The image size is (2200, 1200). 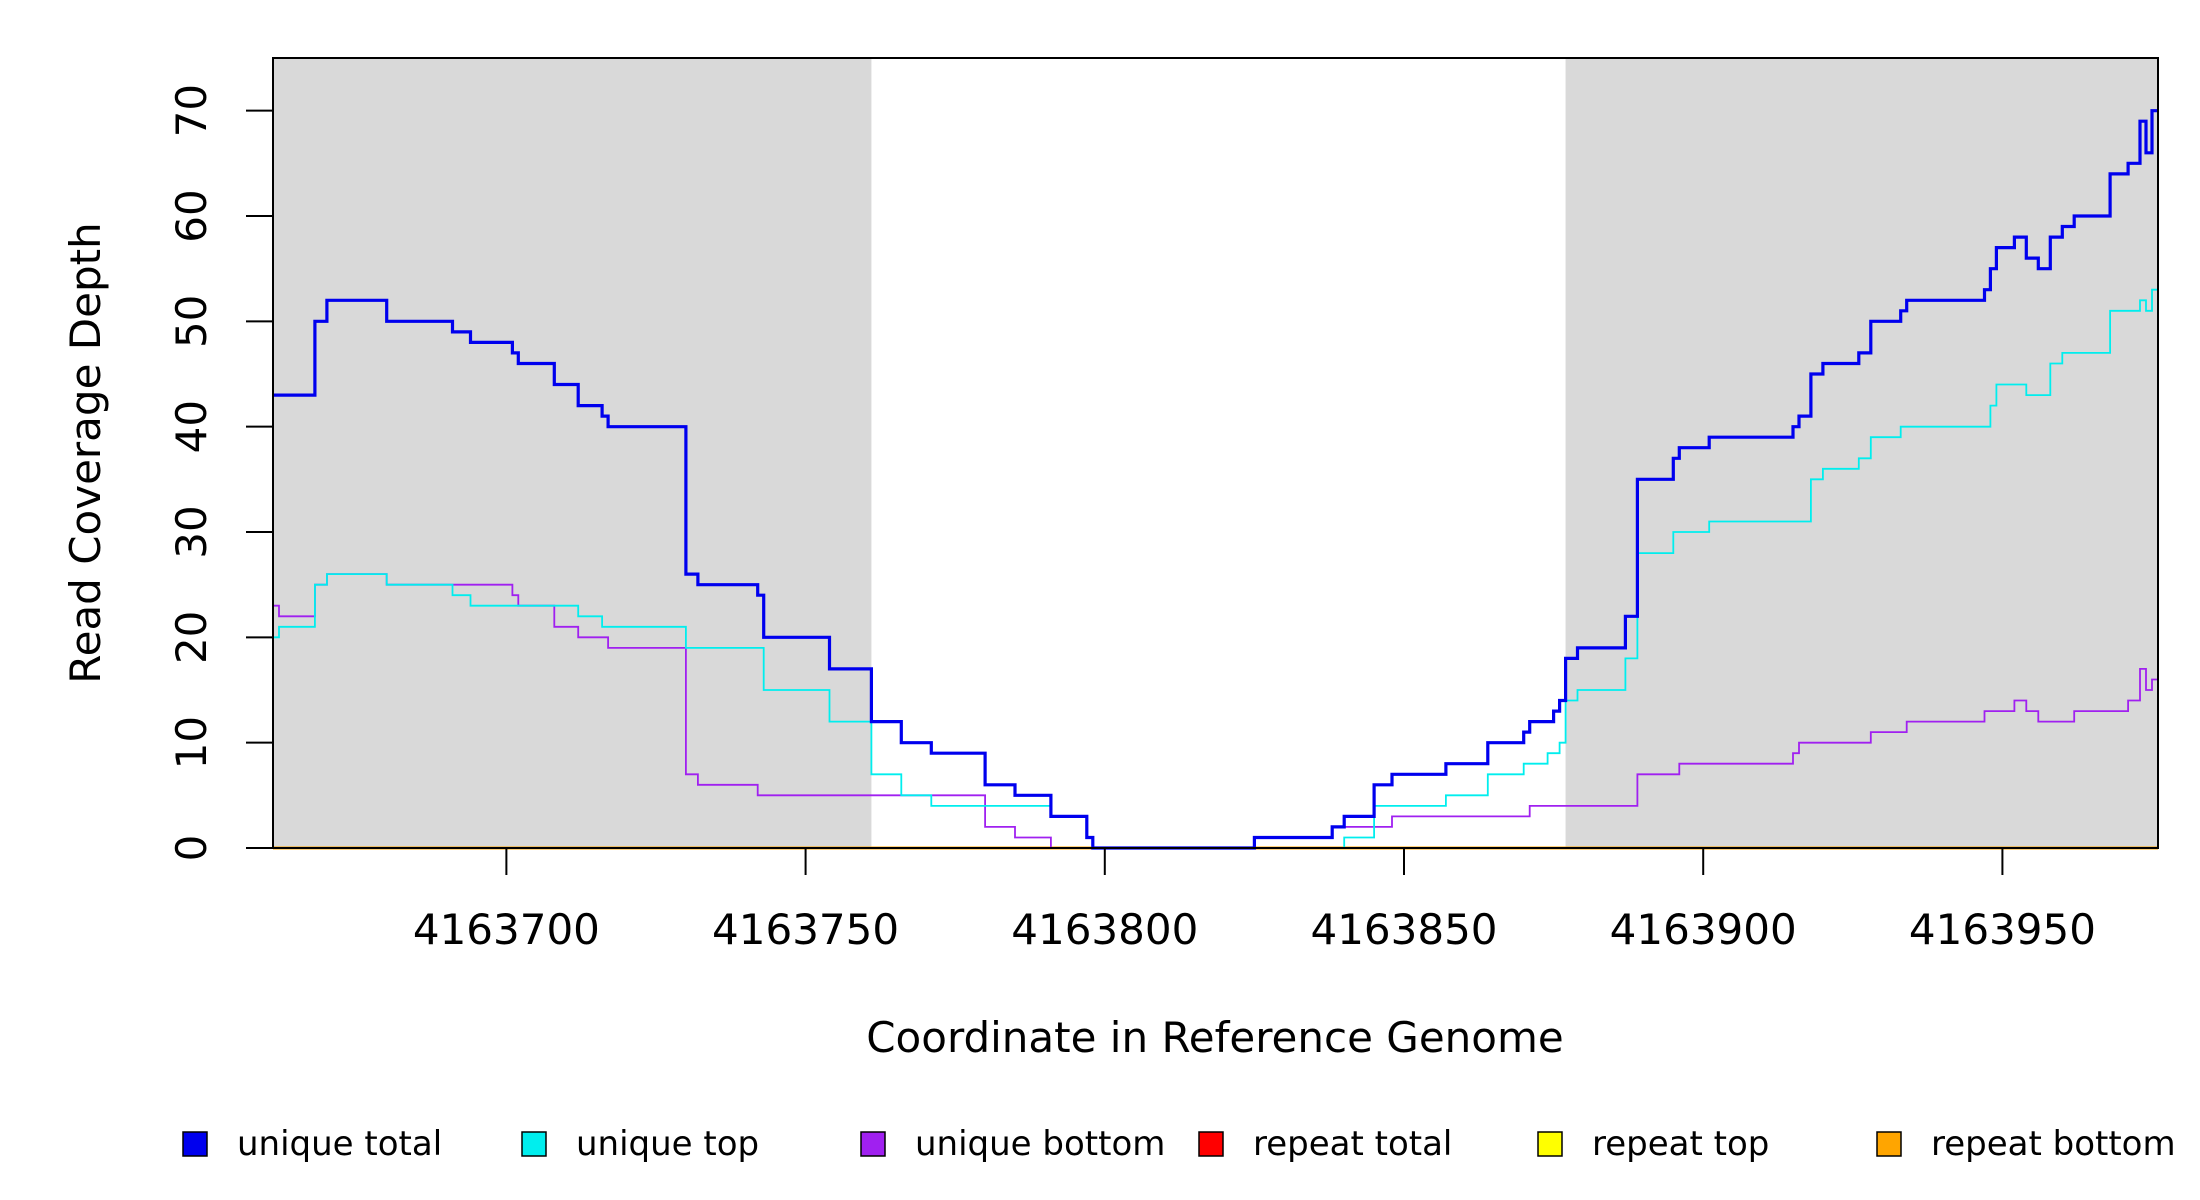 What do you see at coordinates (191, 848) in the screenshot?
I see `y-tick-label: 0` at bounding box center [191, 848].